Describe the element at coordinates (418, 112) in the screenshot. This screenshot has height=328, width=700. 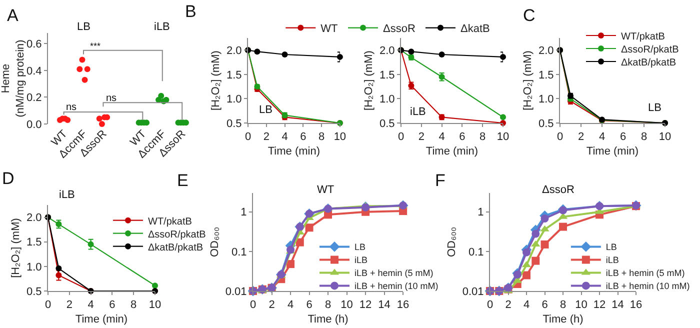
I see `annotation: iLB` at that location.